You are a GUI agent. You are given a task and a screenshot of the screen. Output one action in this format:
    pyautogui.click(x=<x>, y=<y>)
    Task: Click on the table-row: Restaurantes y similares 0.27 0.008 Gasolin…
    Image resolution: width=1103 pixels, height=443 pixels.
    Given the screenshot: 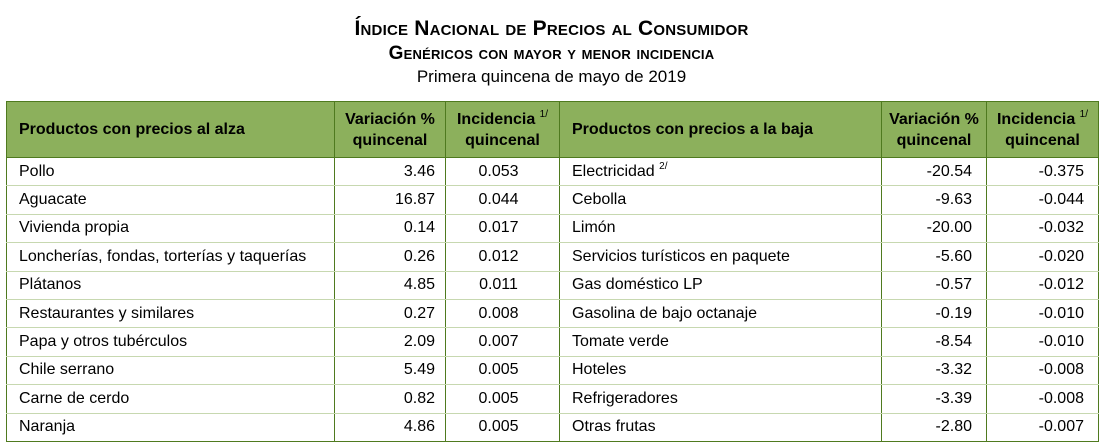 What is the action you would take?
    pyautogui.click(x=552, y=314)
    